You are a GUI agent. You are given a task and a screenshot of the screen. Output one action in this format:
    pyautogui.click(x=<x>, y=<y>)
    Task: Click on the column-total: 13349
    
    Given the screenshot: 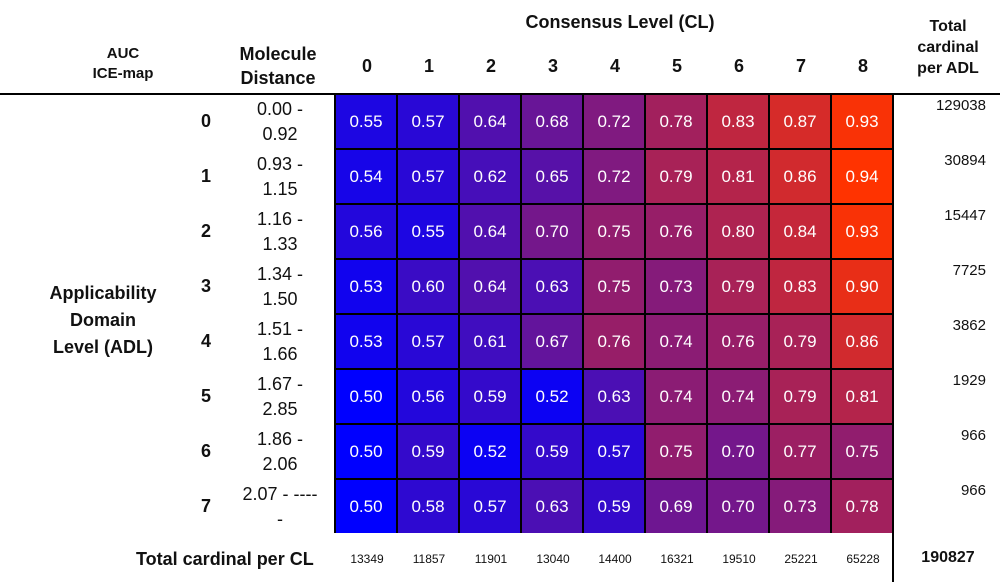 What is the action you would take?
    pyautogui.click(x=367, y=559)
    